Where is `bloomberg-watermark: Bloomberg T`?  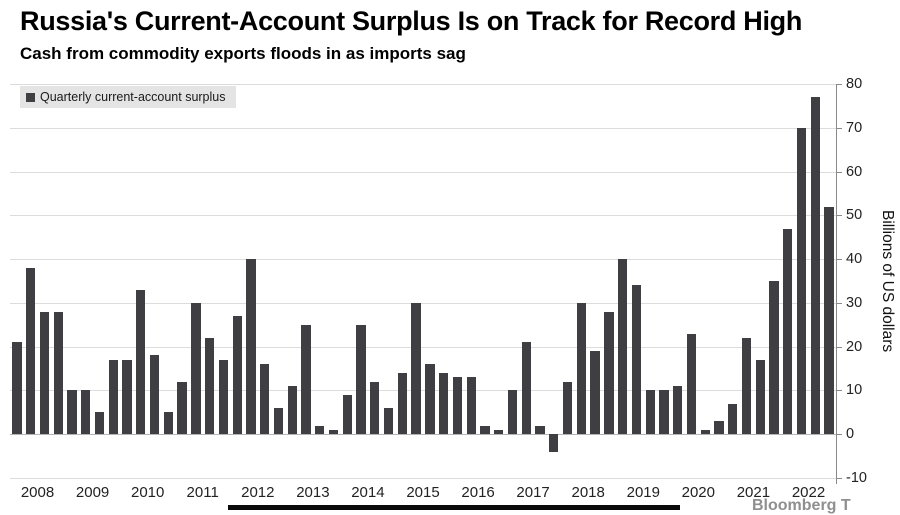
bloomberg-watermark: Bloomberg T is located at coordinates (801, 505).